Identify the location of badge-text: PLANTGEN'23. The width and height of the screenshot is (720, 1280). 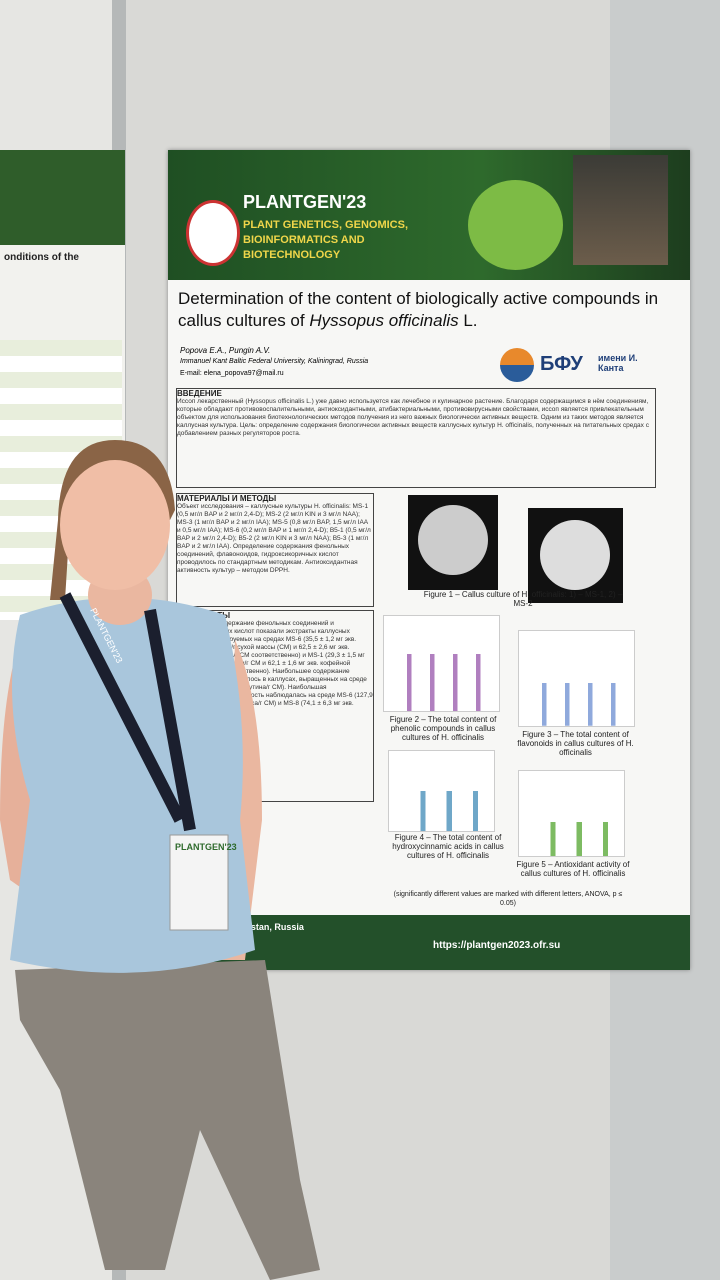
(206, 847).